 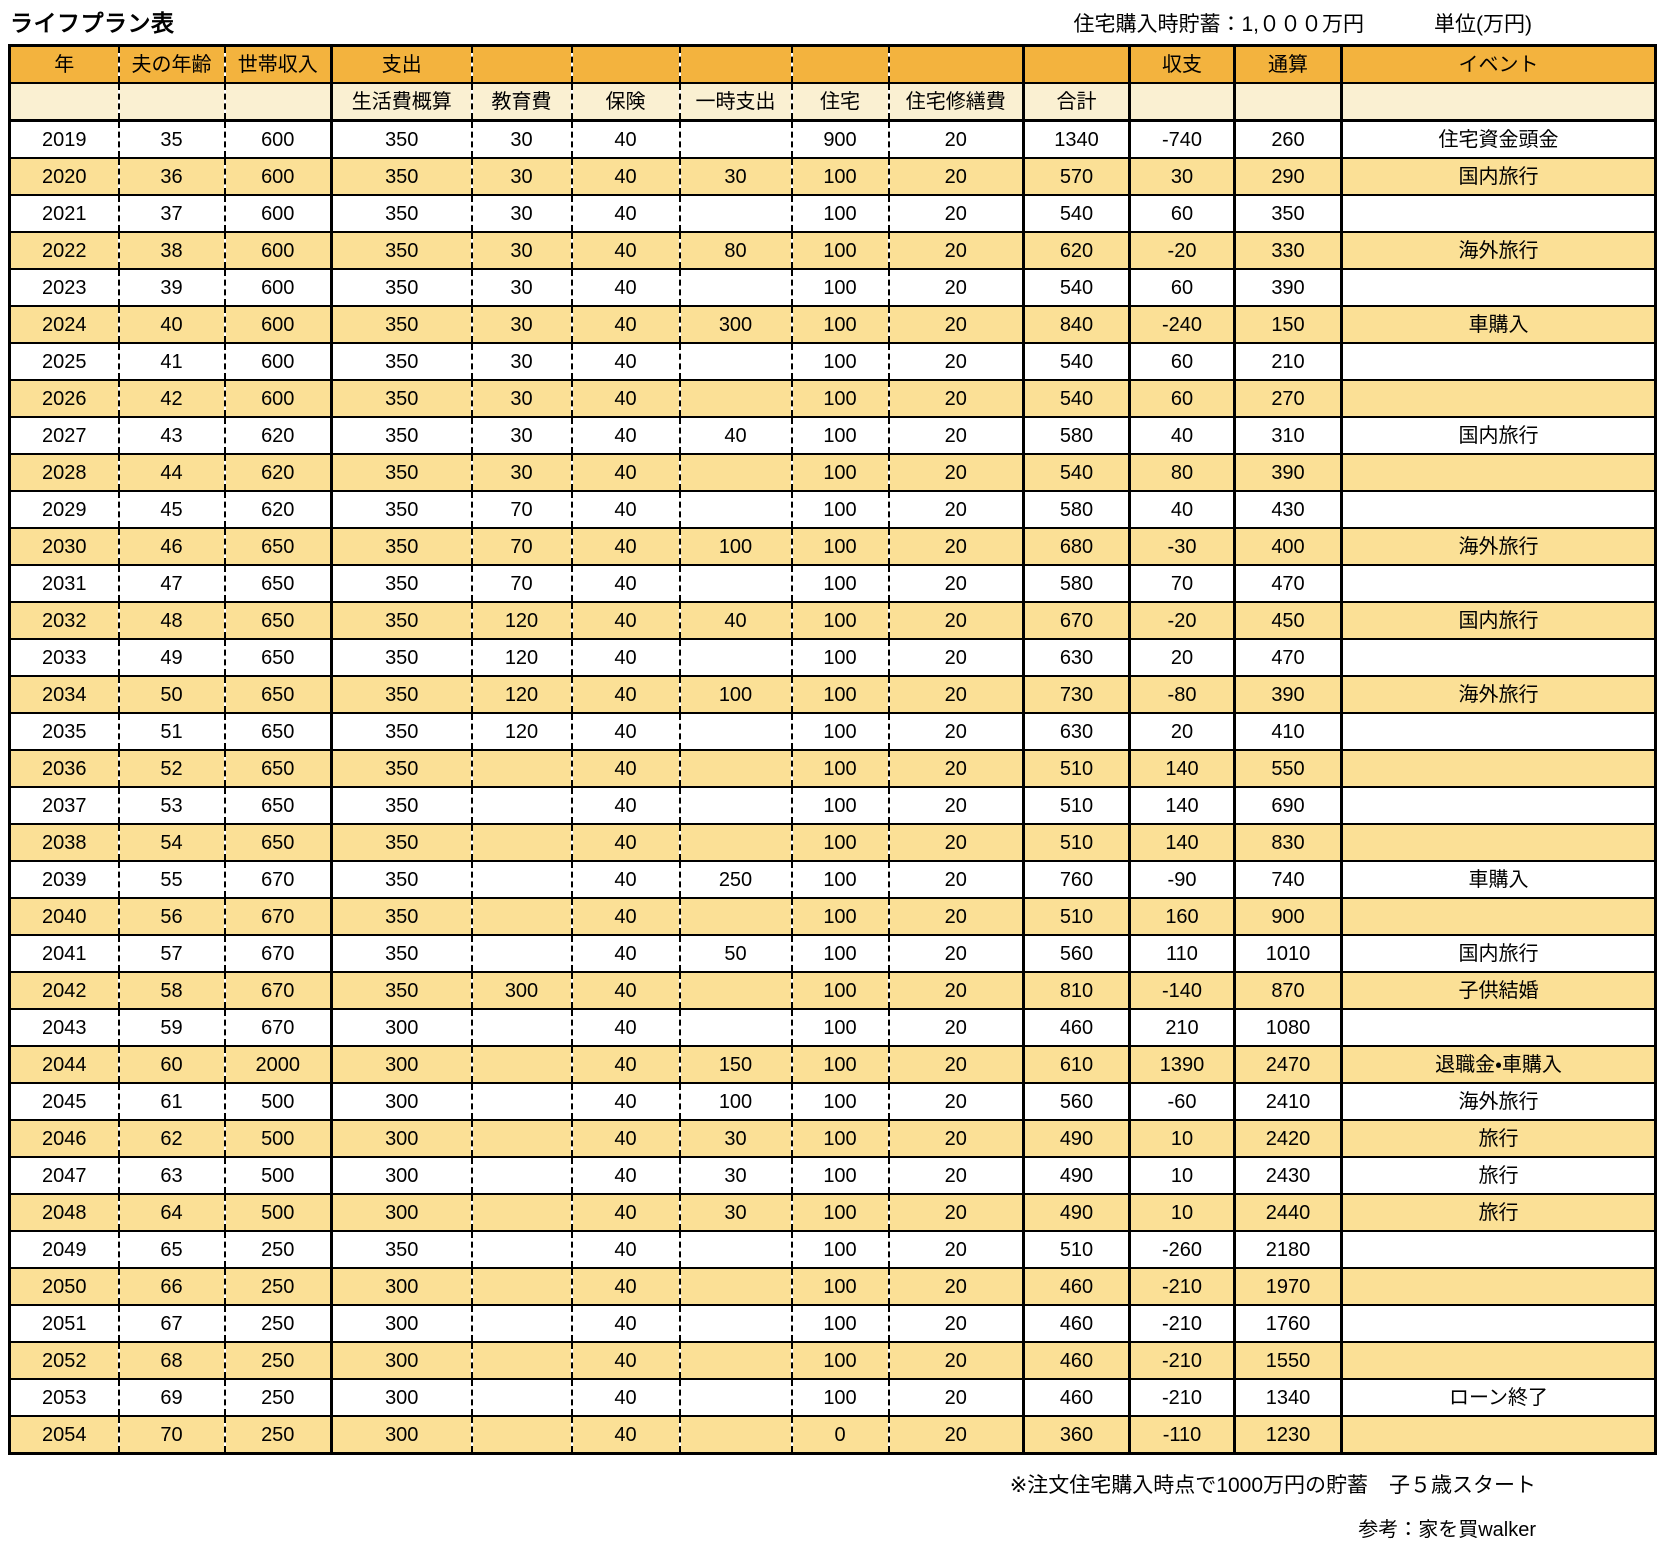 I want to click on balance-cell: 140, so click(x=1181, y=843).